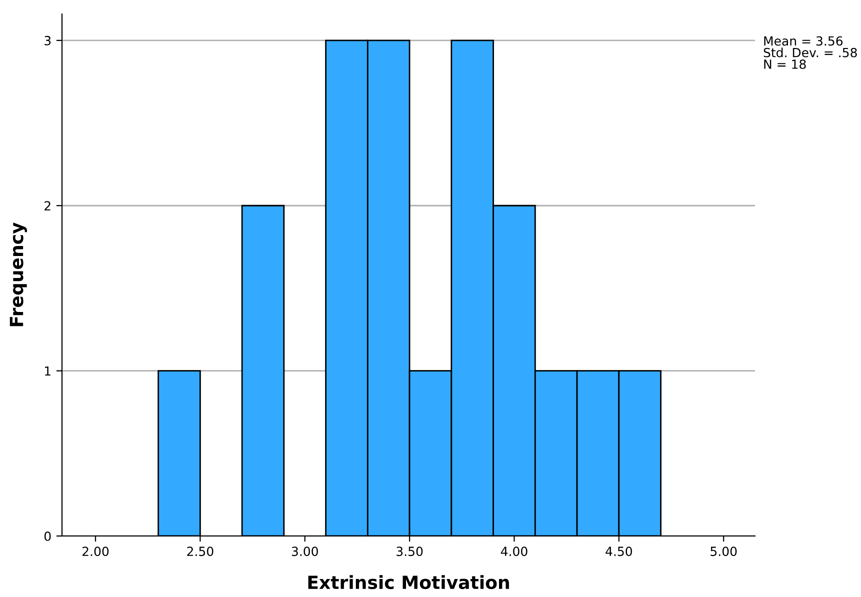 The image size is (861, 597). I want to click on x-tick-label: 5.00, so click(723, 551).